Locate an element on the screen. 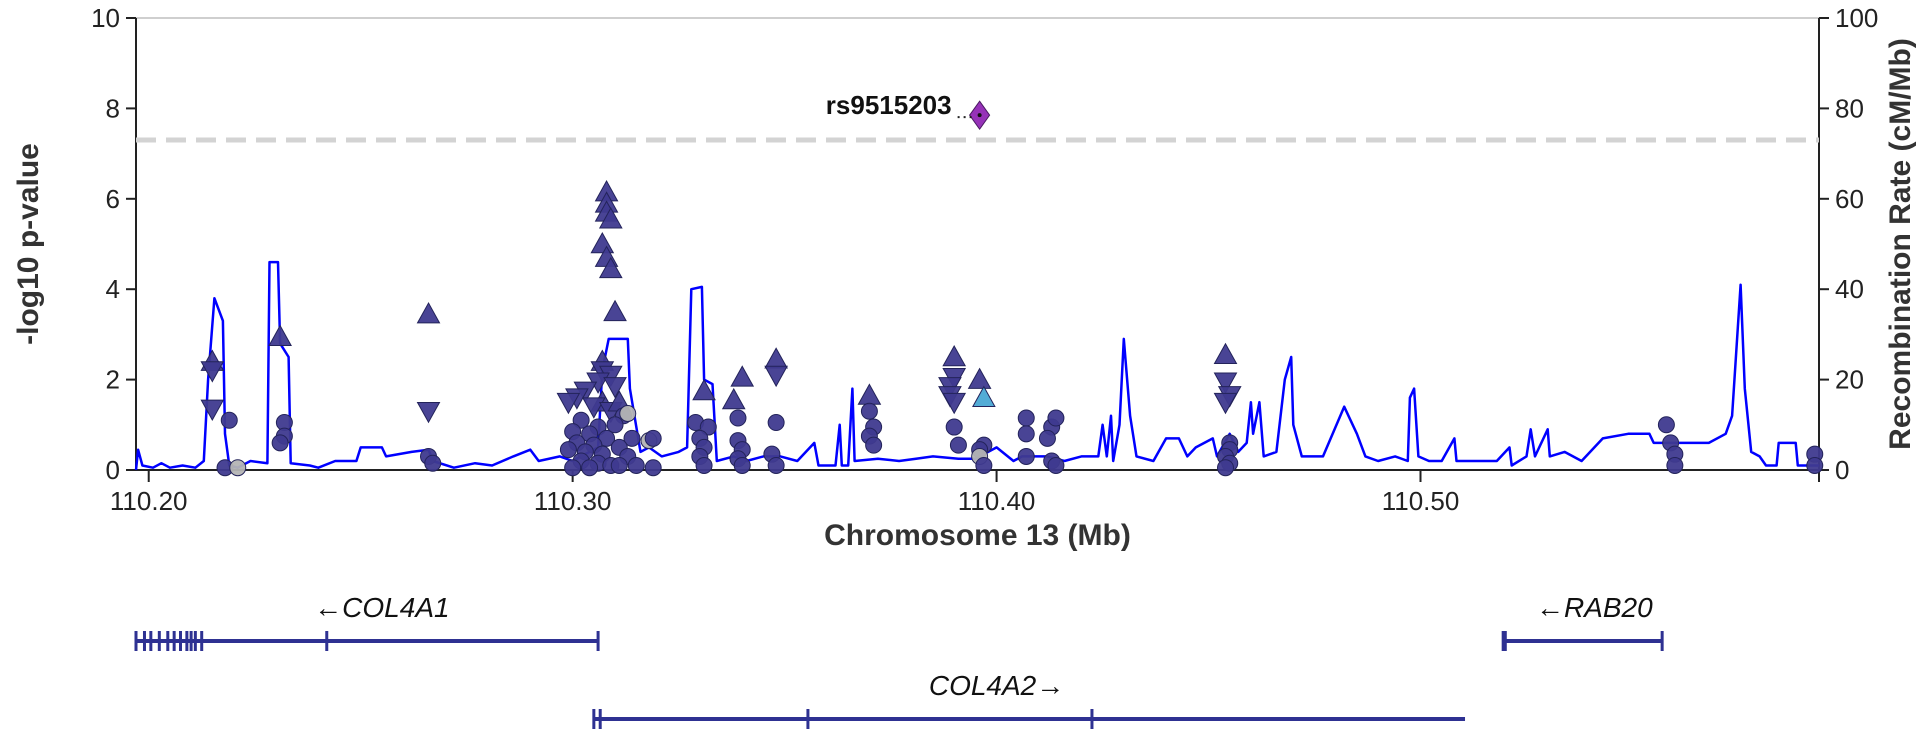 The image size is (1924, 748). y2-tick-label: 40 is located at coordinates (1849, 289).